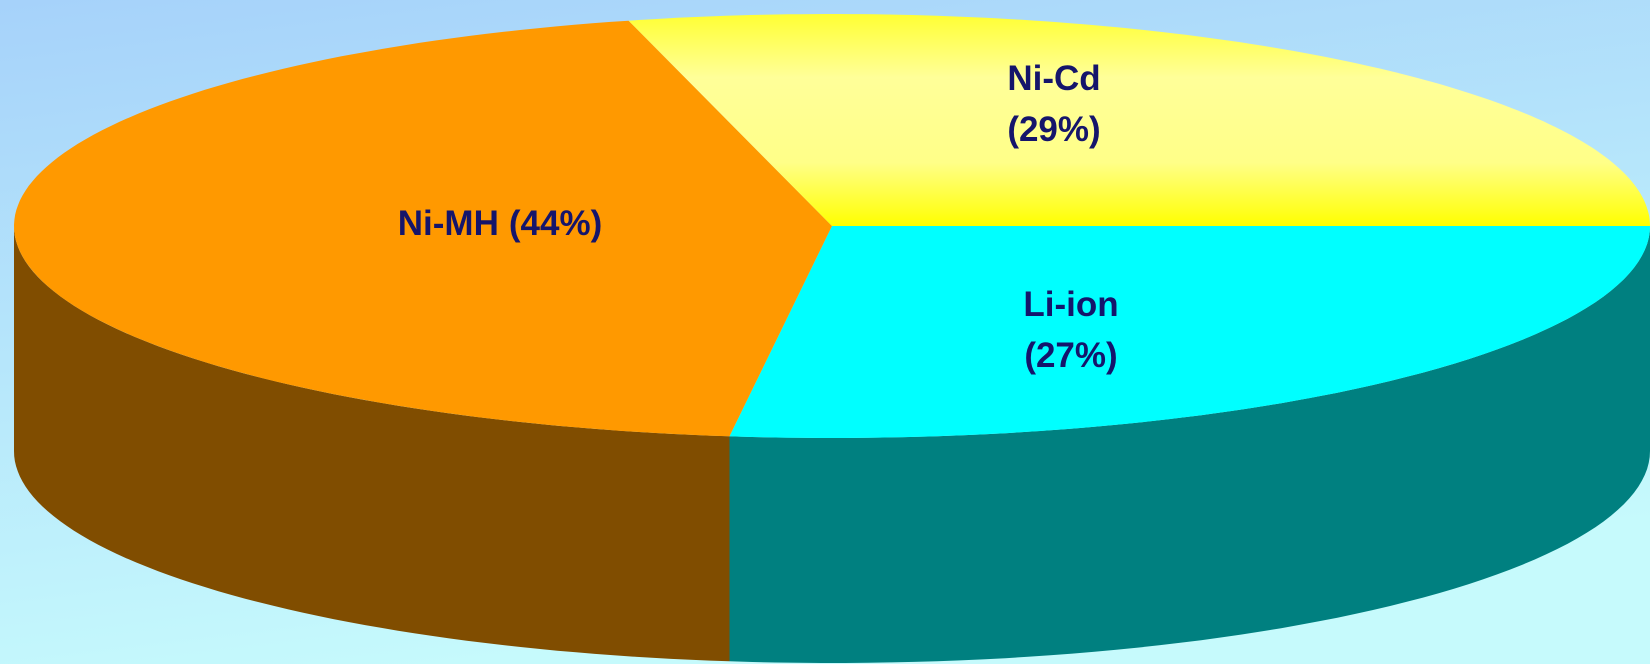 The image size is (1650, 664). I want to click on slice-label: Ni-Cd (29%), so click(1053, 104).